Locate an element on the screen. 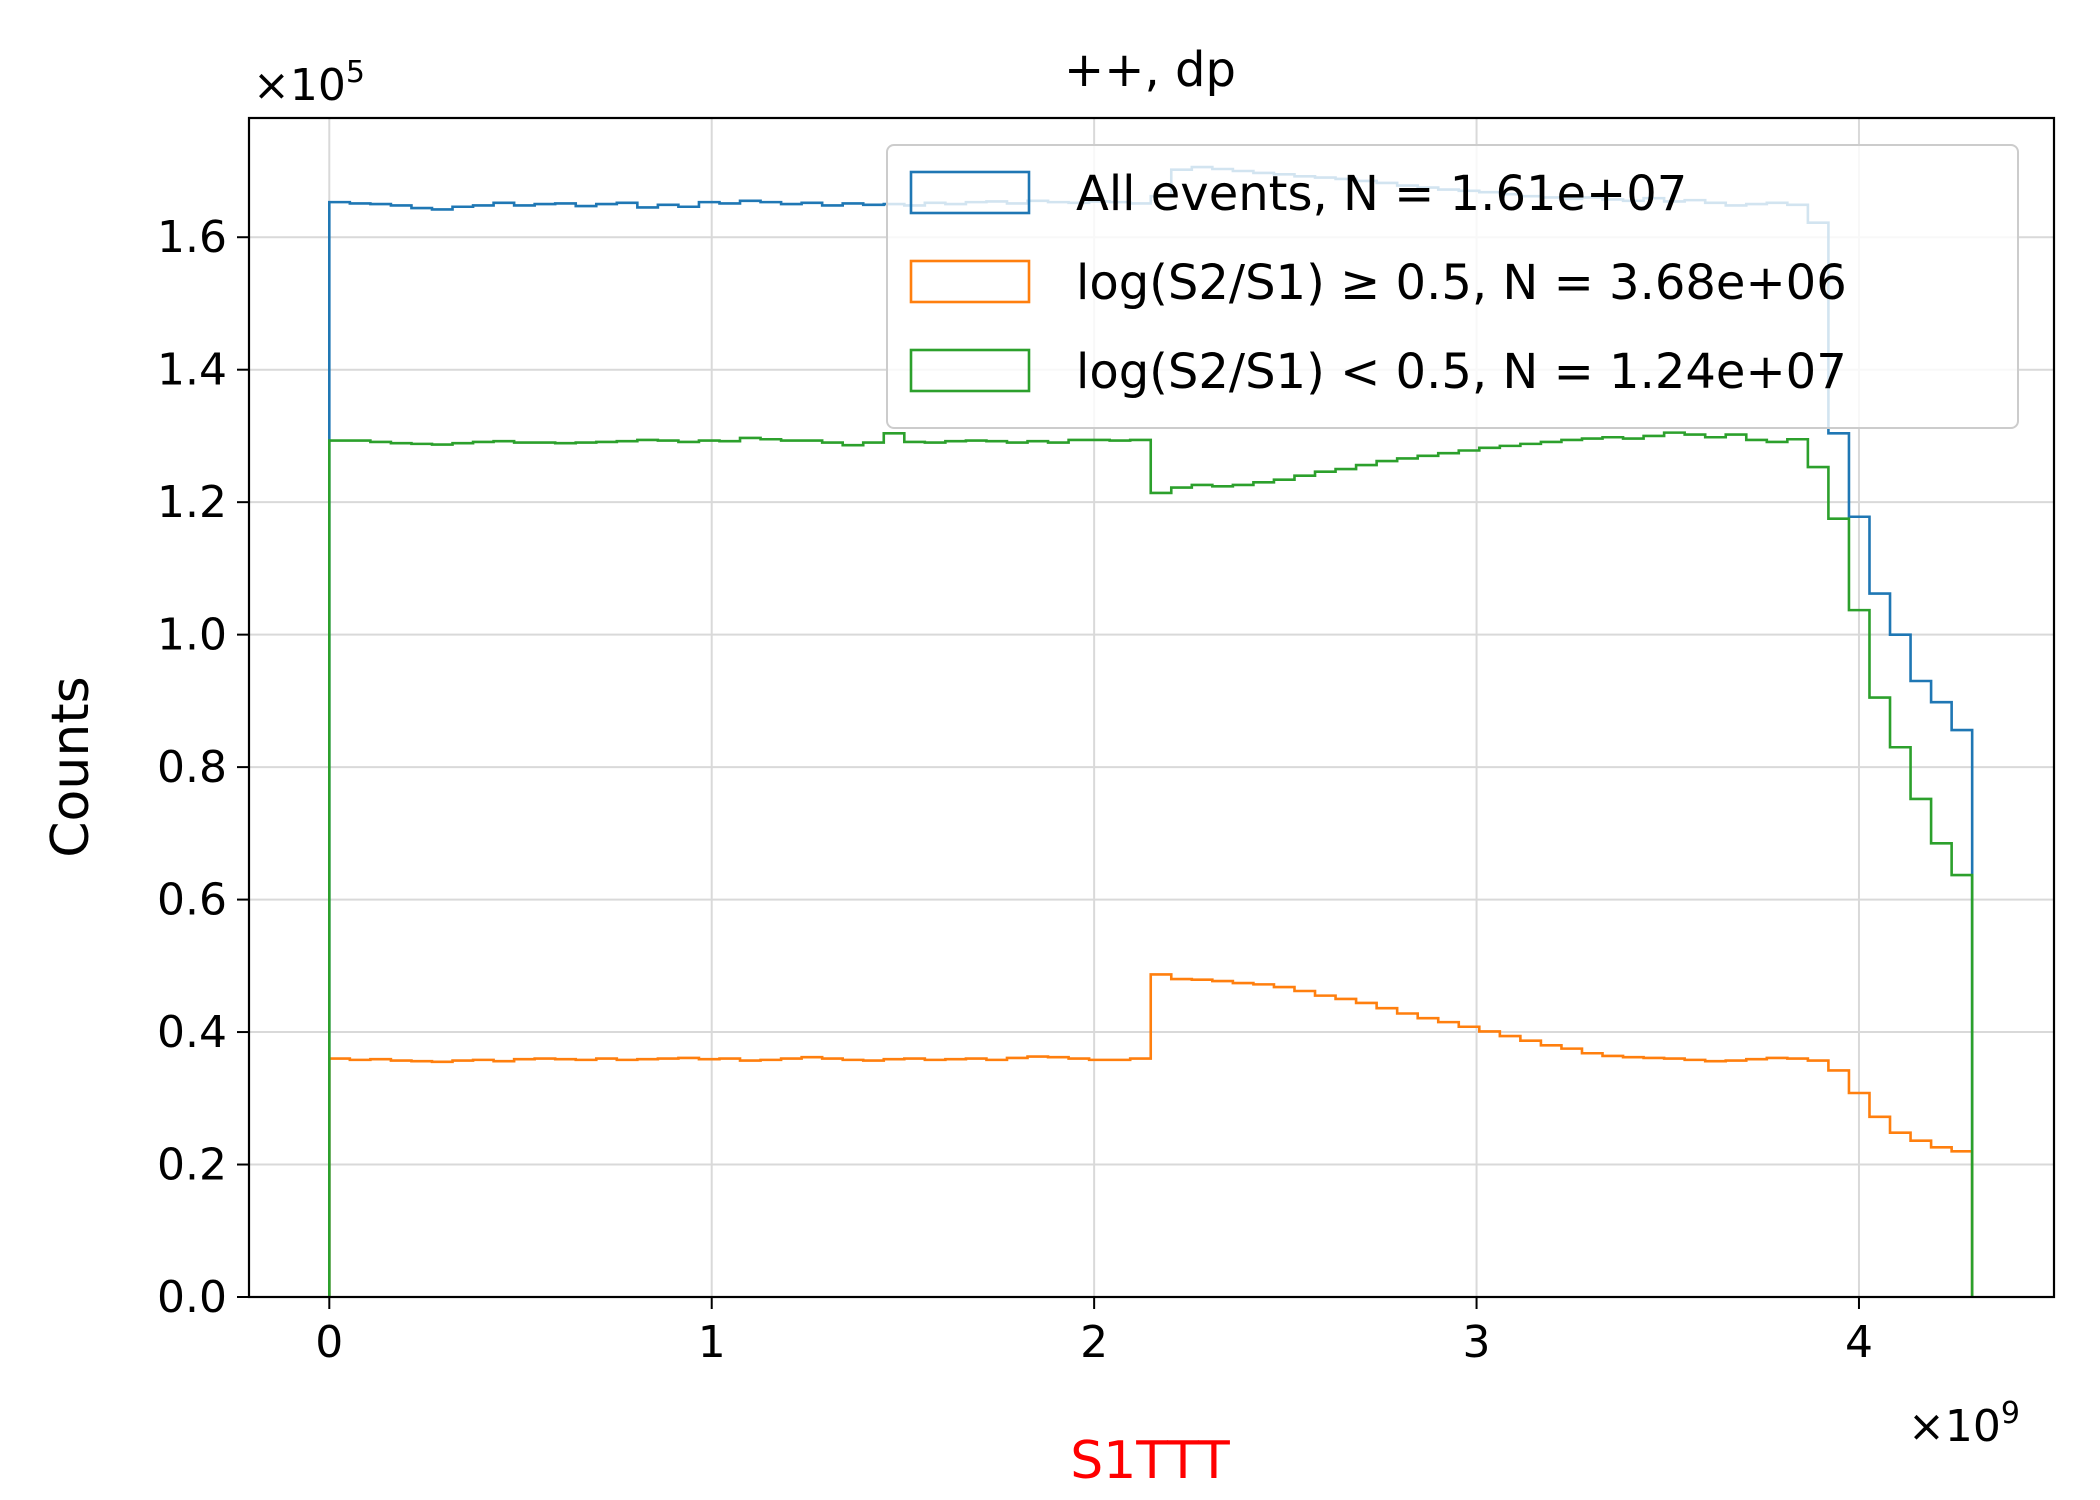 Image resolution: width=2100 pixels, height=1500 pixels. x-tick-label: 3 is located at coordinates (1477, 1342).